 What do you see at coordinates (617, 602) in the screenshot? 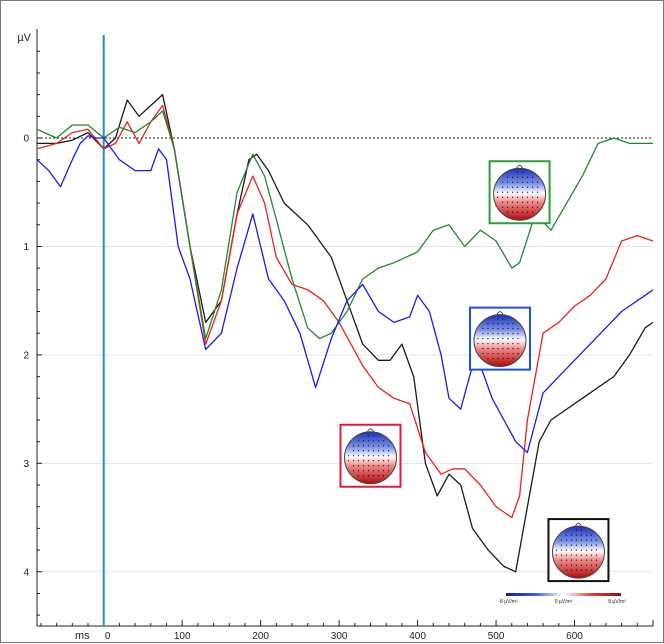
I see `colorbar-label: 8 µV/m²` at bounding box center [617, 602].